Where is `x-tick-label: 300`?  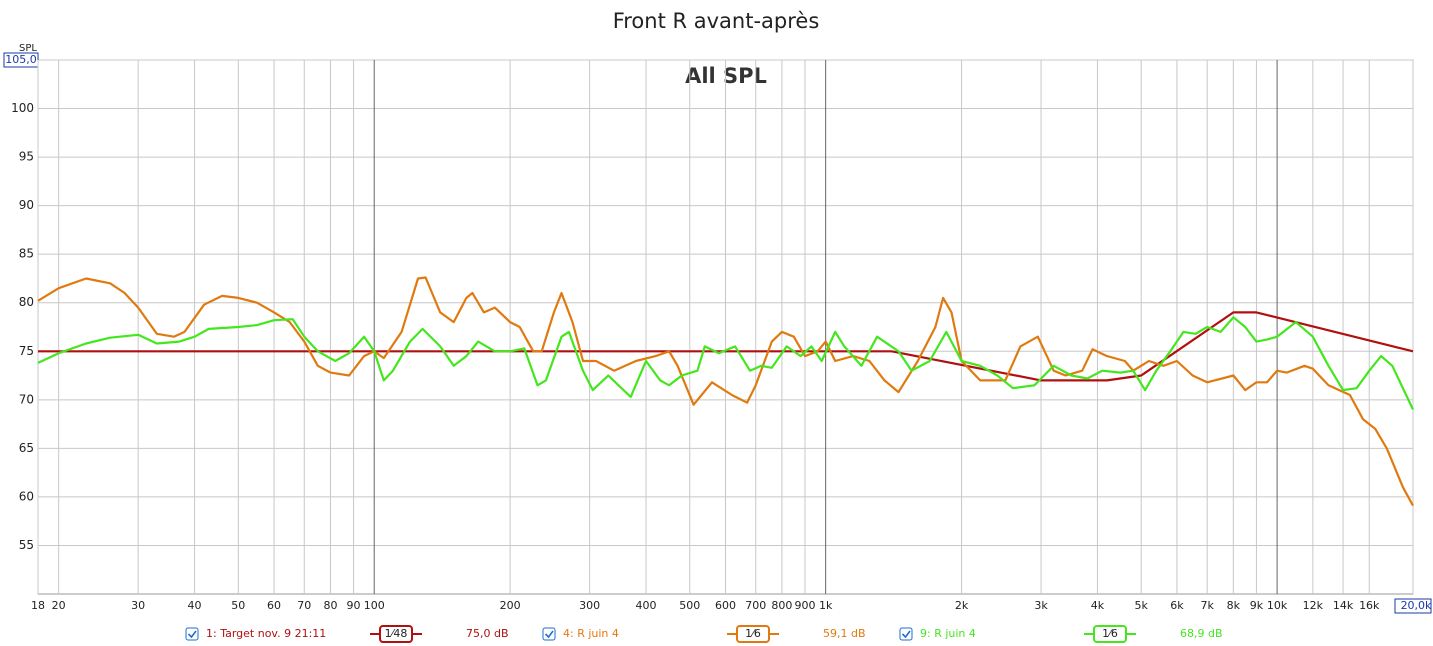
x-tick-label: 300 is located at coordinates (589, 605).